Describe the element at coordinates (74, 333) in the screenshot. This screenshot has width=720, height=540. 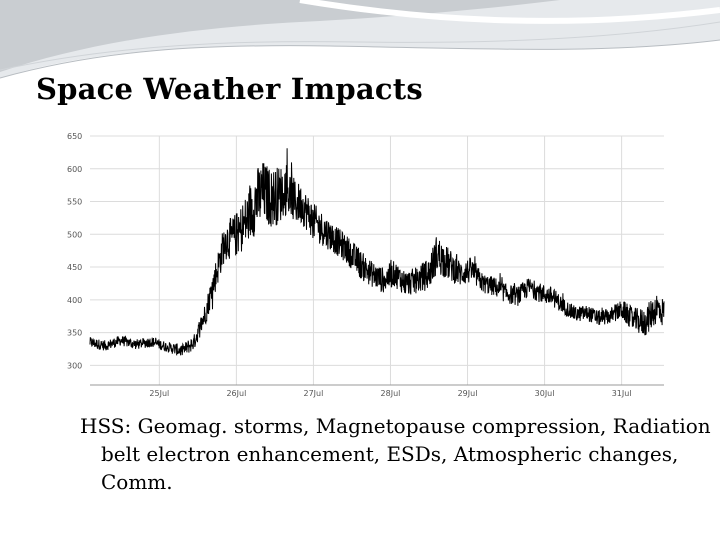
I see `y-tick-label: 350` at that location.